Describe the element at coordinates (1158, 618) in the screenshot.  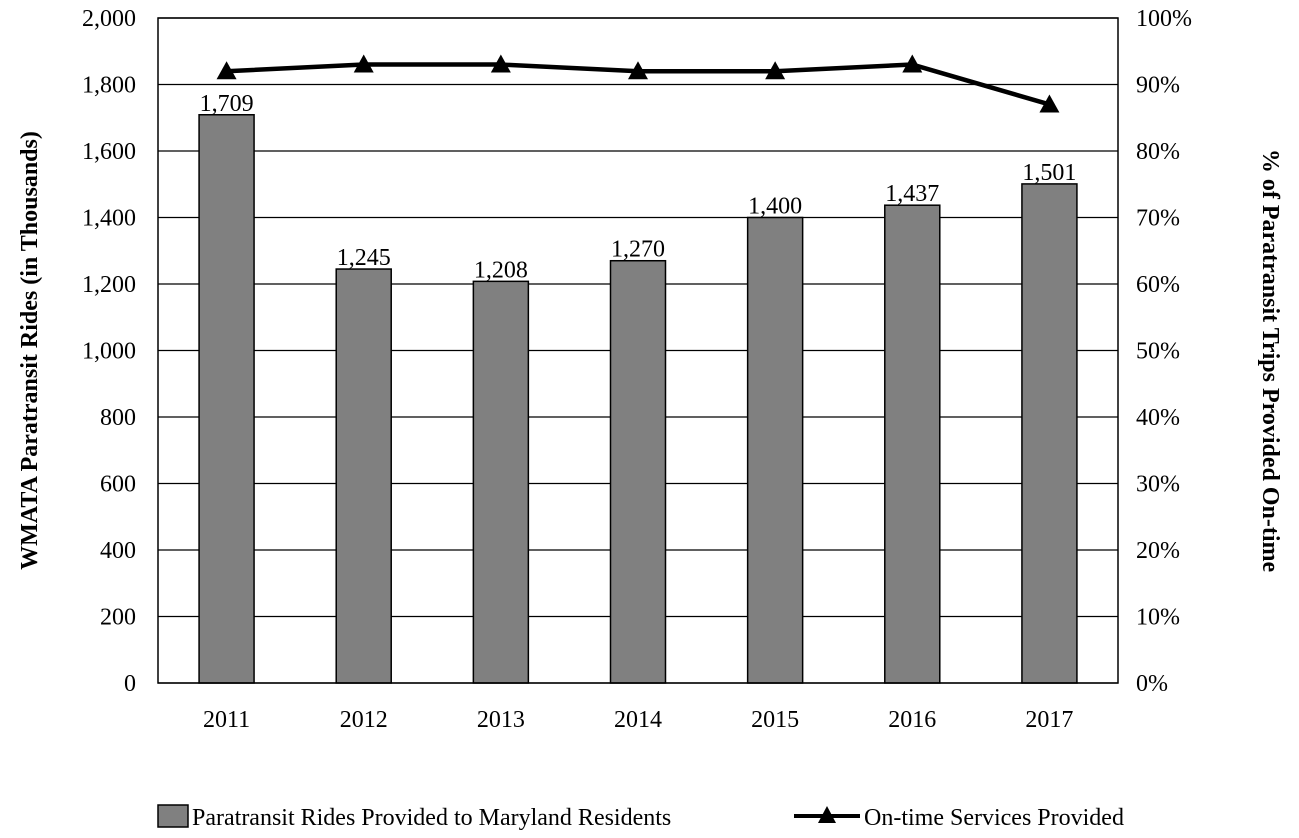
I see `y2-tick-label: 10%` at that location.